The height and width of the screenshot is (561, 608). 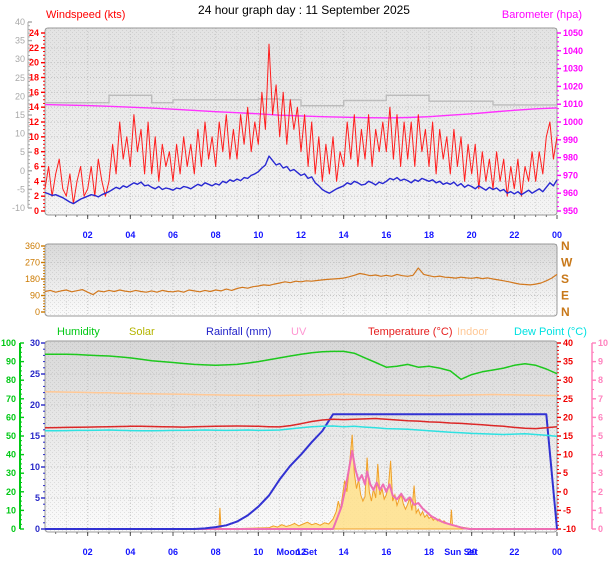 I want to click on axis-tick-label: 7, so click(x=600, y=399).